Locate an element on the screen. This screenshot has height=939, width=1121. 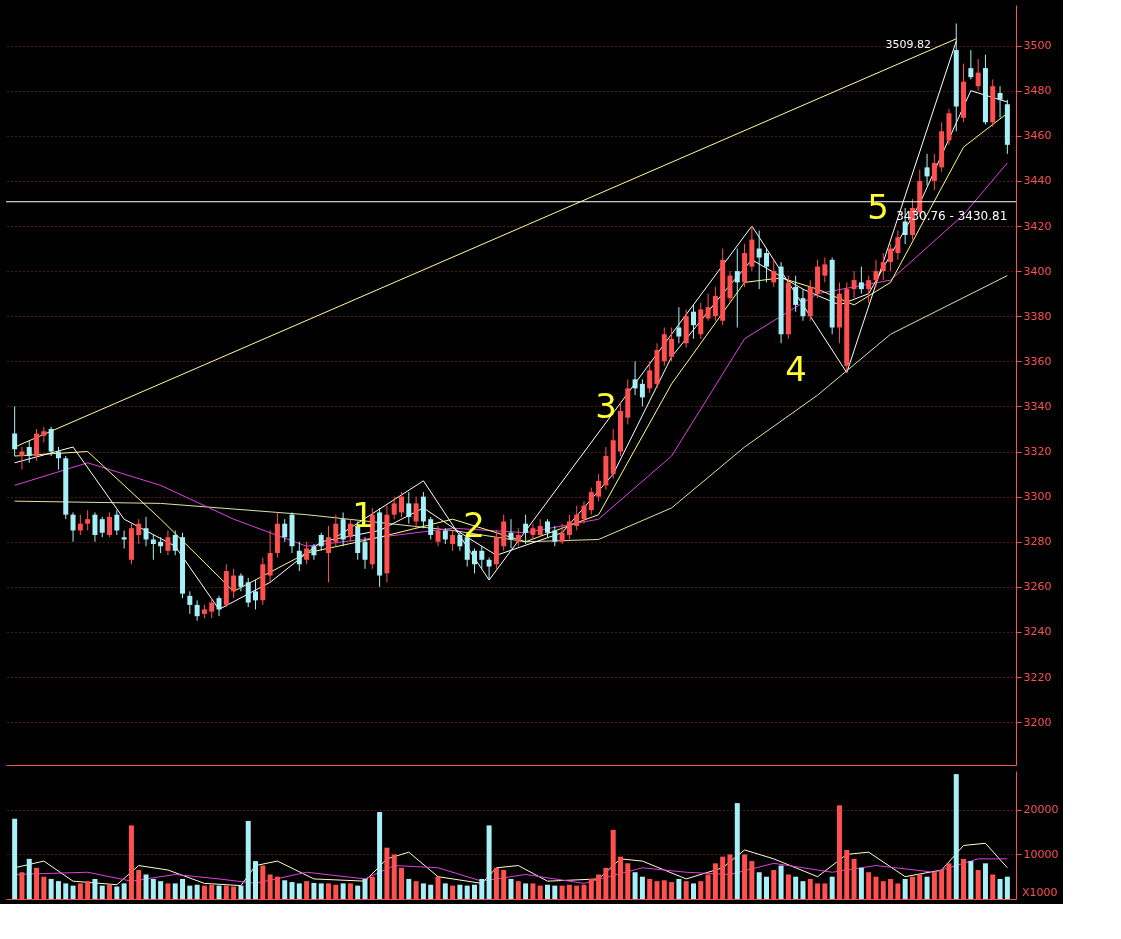
annotation: 3509.82 is located at coordinates (908, 44).